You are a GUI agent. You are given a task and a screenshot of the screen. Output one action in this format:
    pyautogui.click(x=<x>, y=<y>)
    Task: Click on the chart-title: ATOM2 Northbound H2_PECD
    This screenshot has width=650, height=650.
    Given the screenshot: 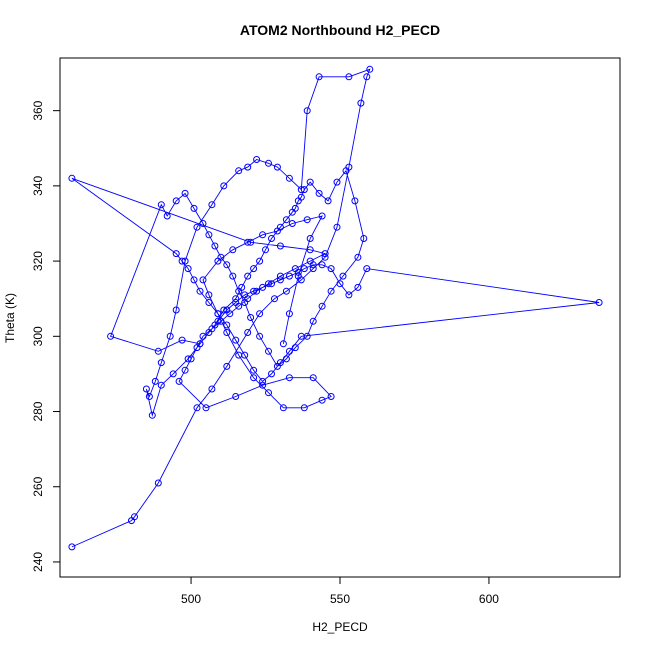 What is the action you would take?
    pyautogui.click(x=340, y=30)
    